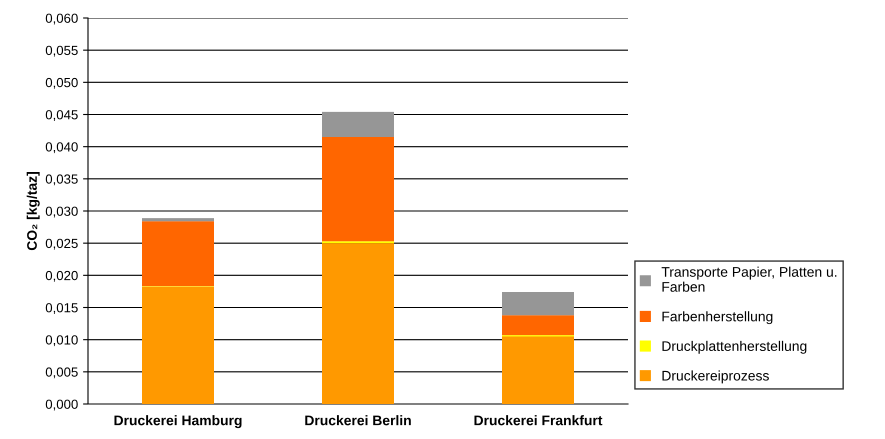 The width and height of the screenshot is (885, 439). Describe the element at coordinates (62, 405) in the screenshot. I see `y-tick-label: 0,000` at that location.